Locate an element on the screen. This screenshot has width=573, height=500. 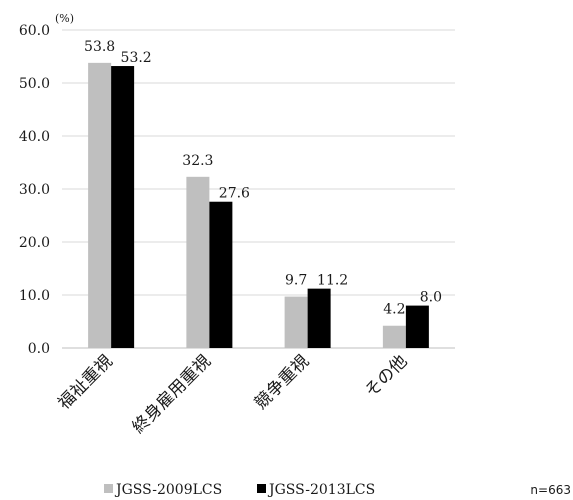
y-tick-label: 30.0 is located at coordinates (34, 190).